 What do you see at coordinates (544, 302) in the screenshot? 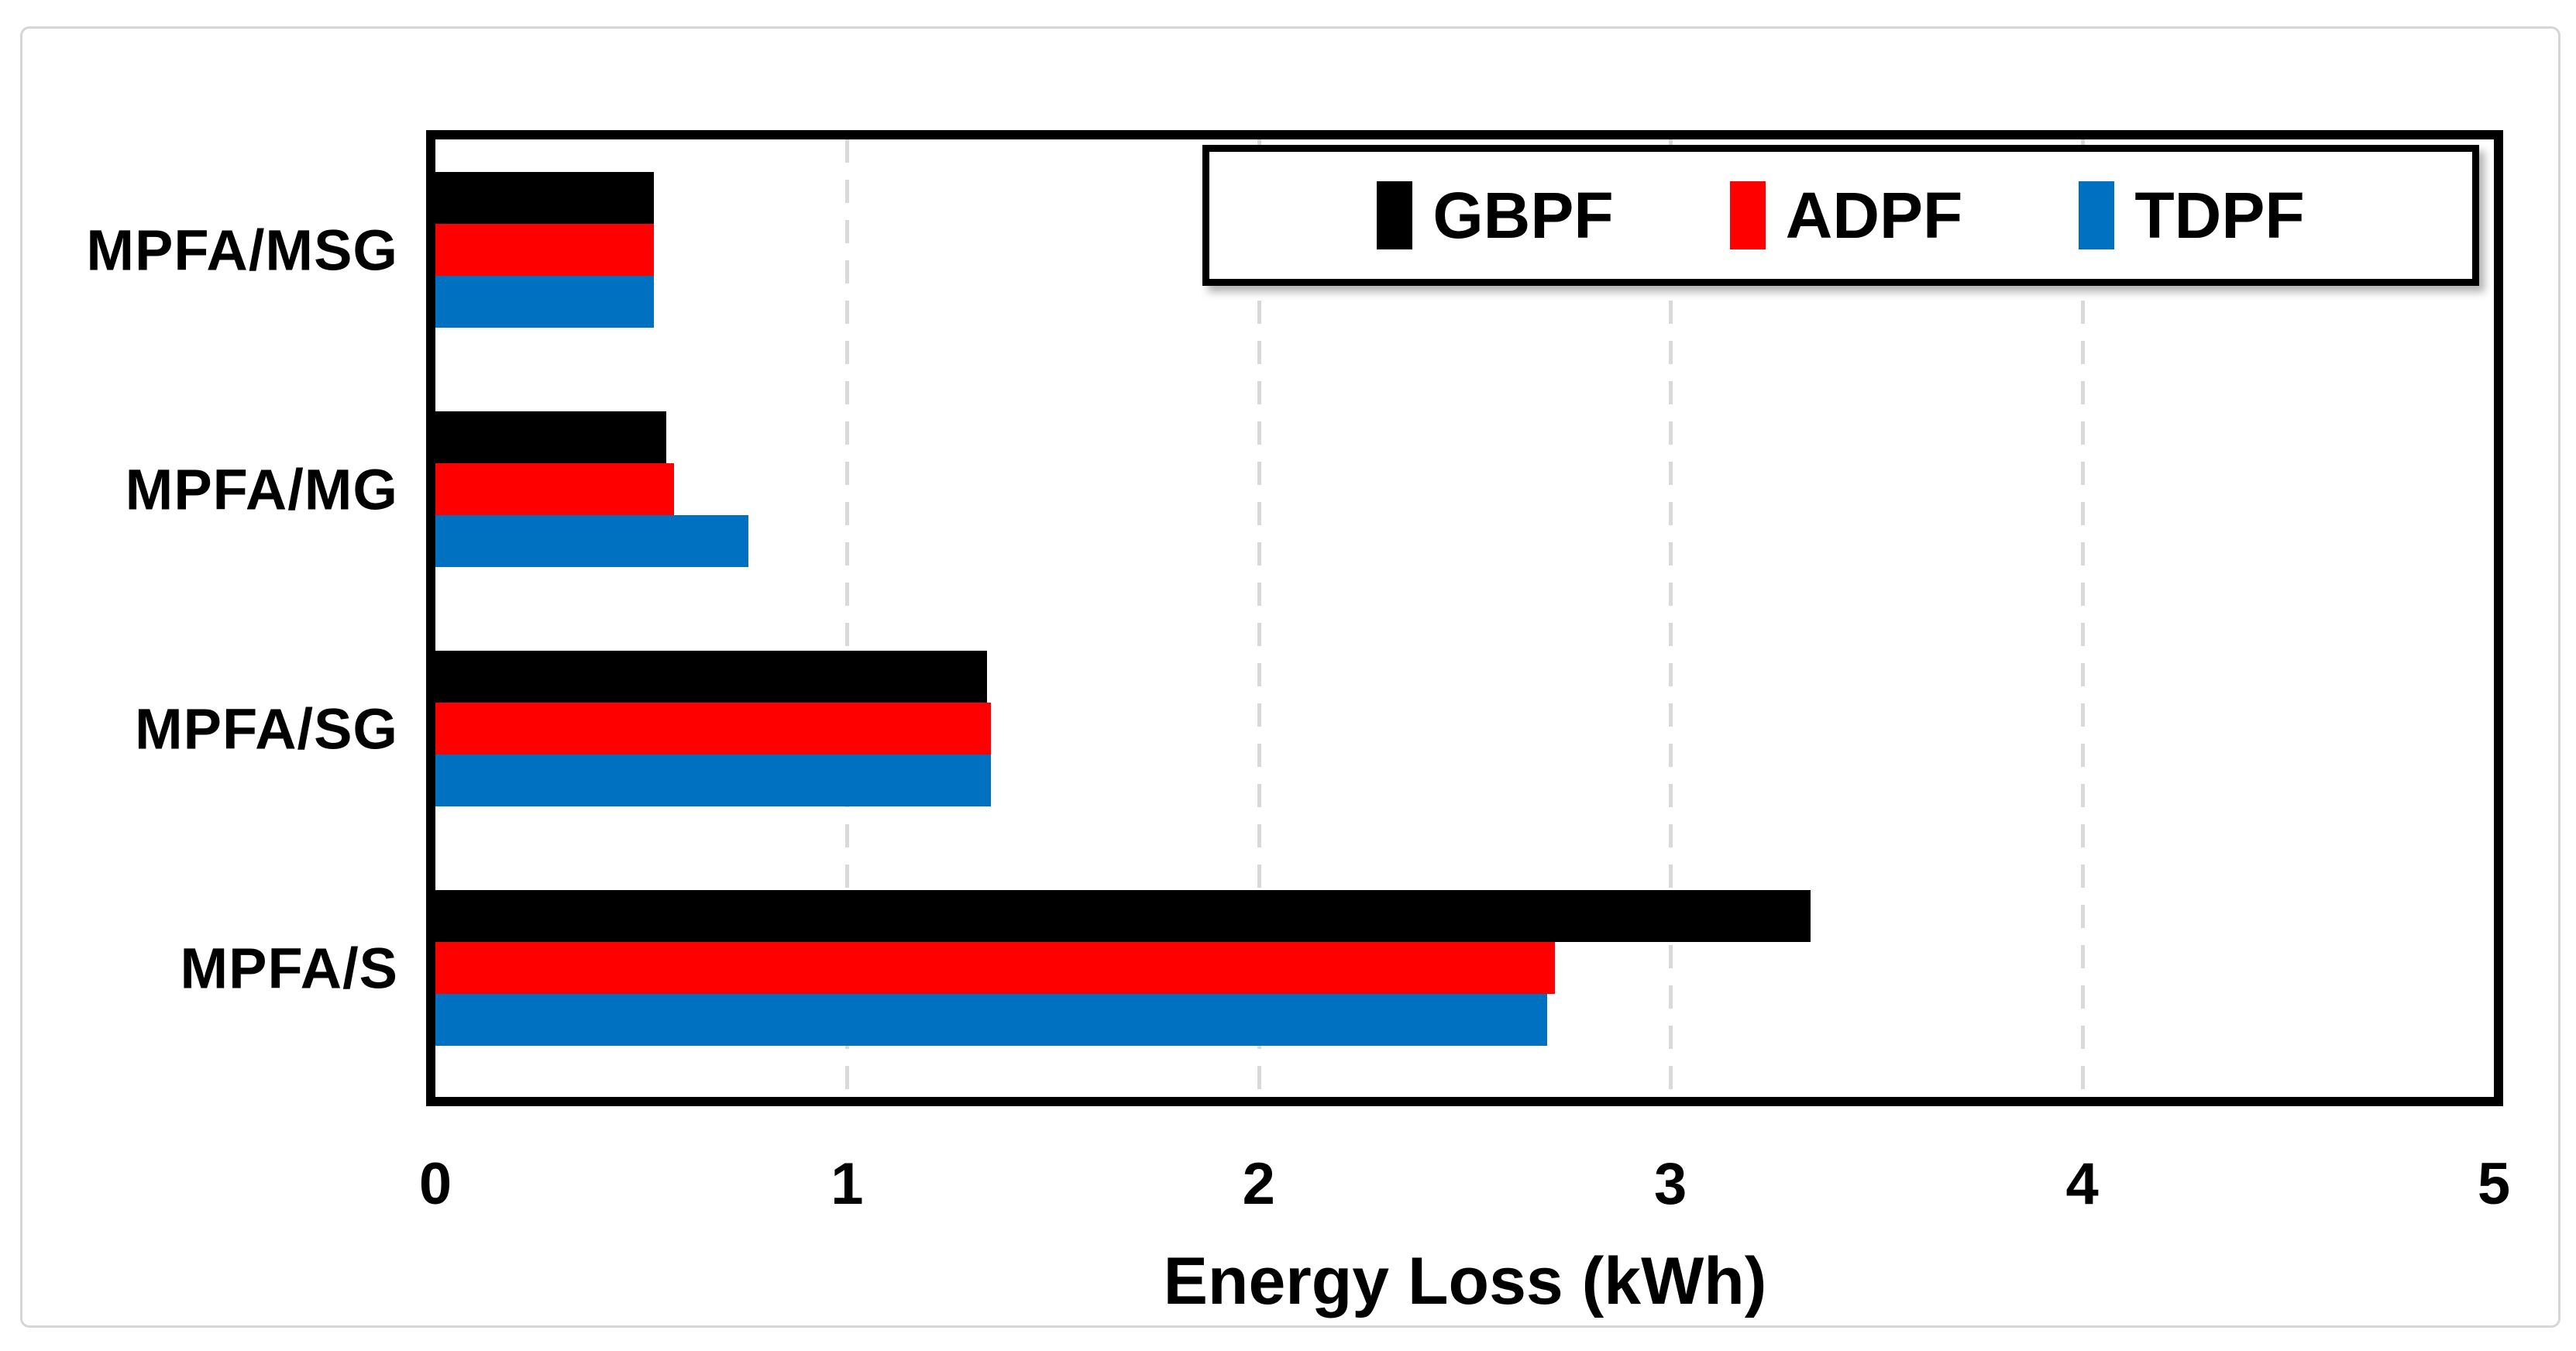
I see `bar-tdpf-mpfa-msg` at bounding box center [544, 302].